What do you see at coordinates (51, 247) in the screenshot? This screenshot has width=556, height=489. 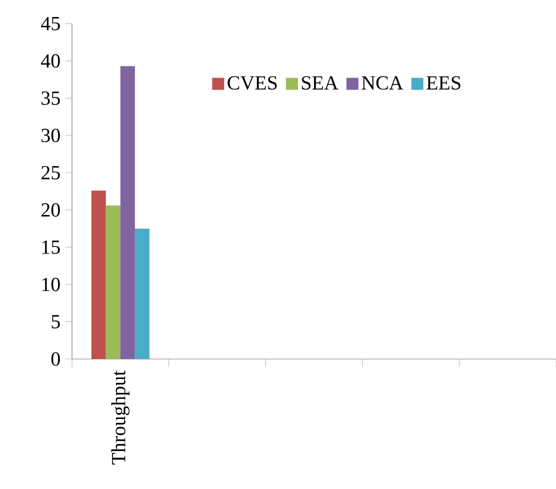 I see `y-tick-label: 15` at bounding box center [51, 247].